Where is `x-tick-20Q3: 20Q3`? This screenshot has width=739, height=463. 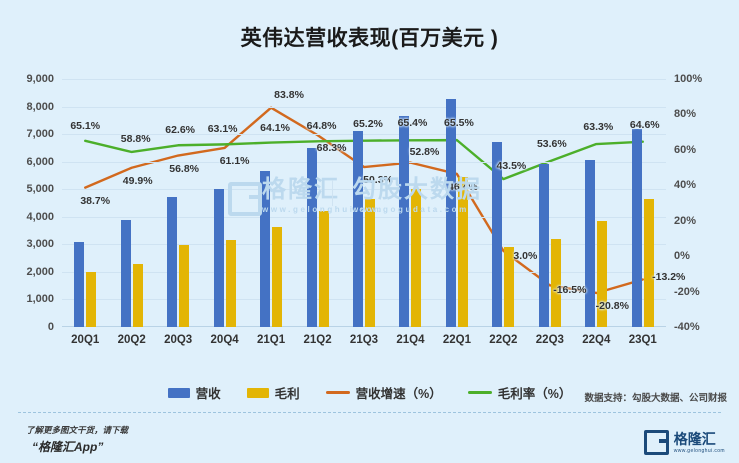 x-tick-20Q3: 20Q3 is located at coordinates (178, 340).